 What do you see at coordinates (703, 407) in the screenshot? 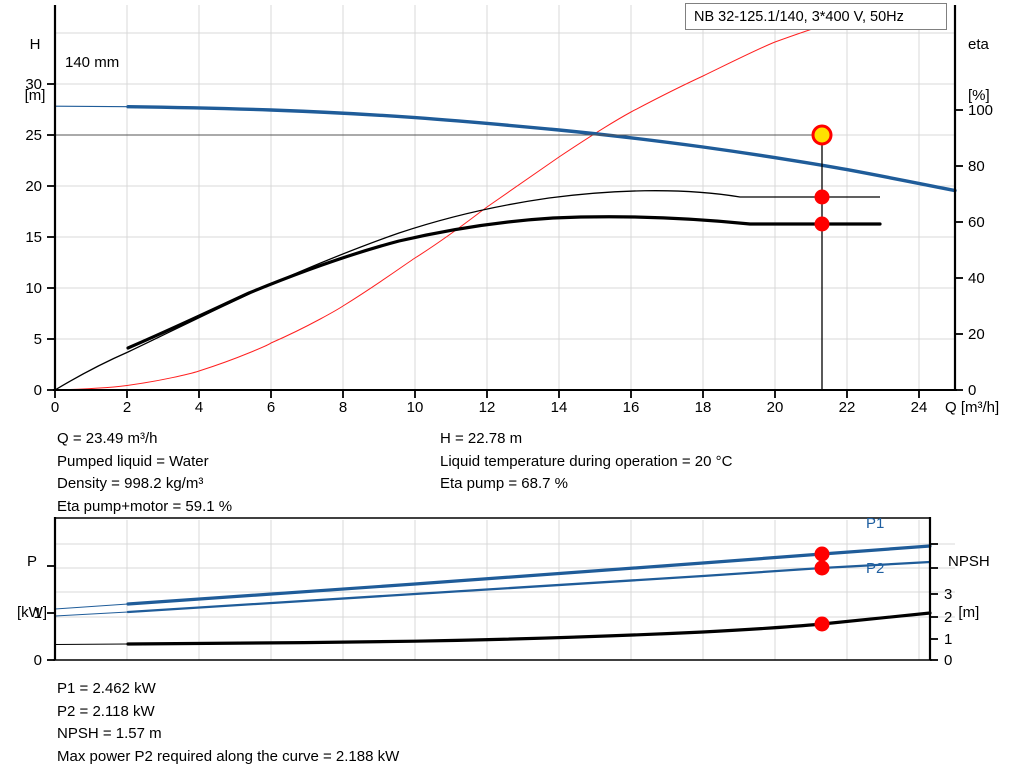
I see `upper-xtick-18: 18` at bounding box center [703, 407].